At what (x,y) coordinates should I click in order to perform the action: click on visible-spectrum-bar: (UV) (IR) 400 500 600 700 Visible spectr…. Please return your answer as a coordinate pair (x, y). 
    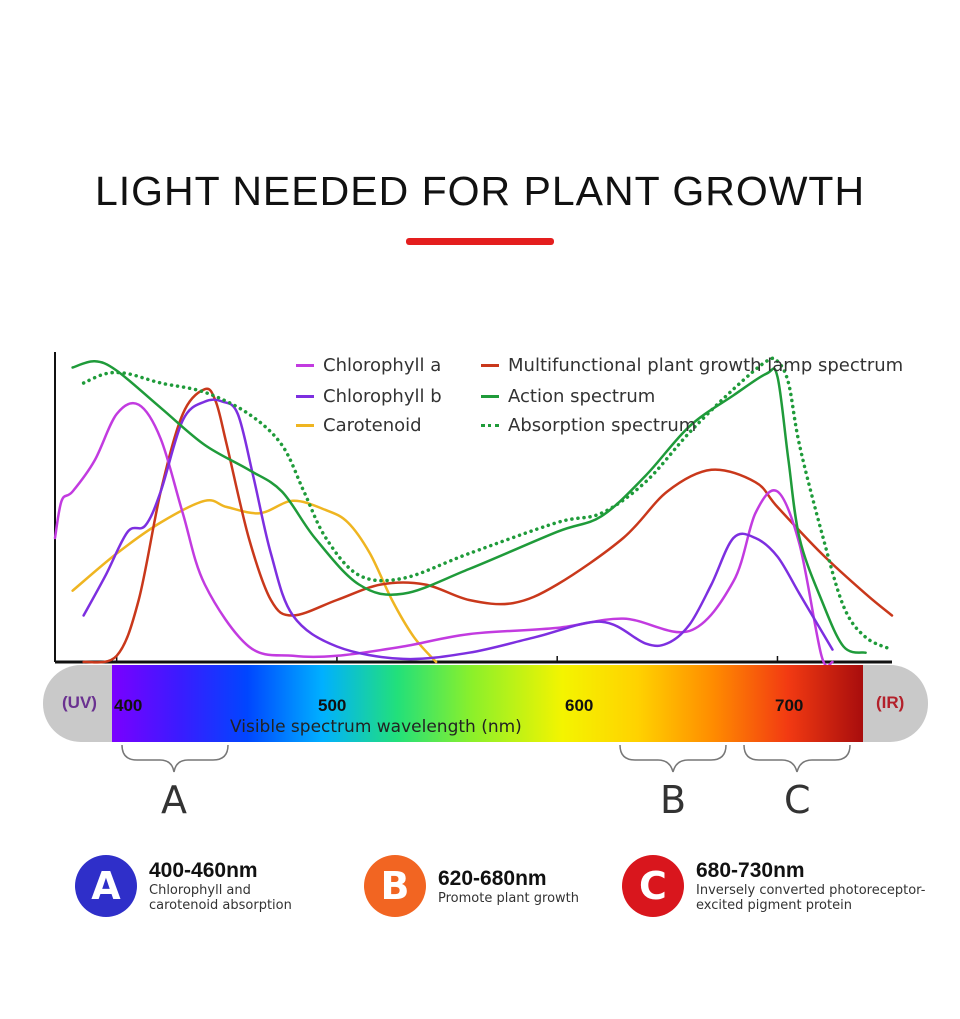
    Looking at the image, I should click on (485, 703).